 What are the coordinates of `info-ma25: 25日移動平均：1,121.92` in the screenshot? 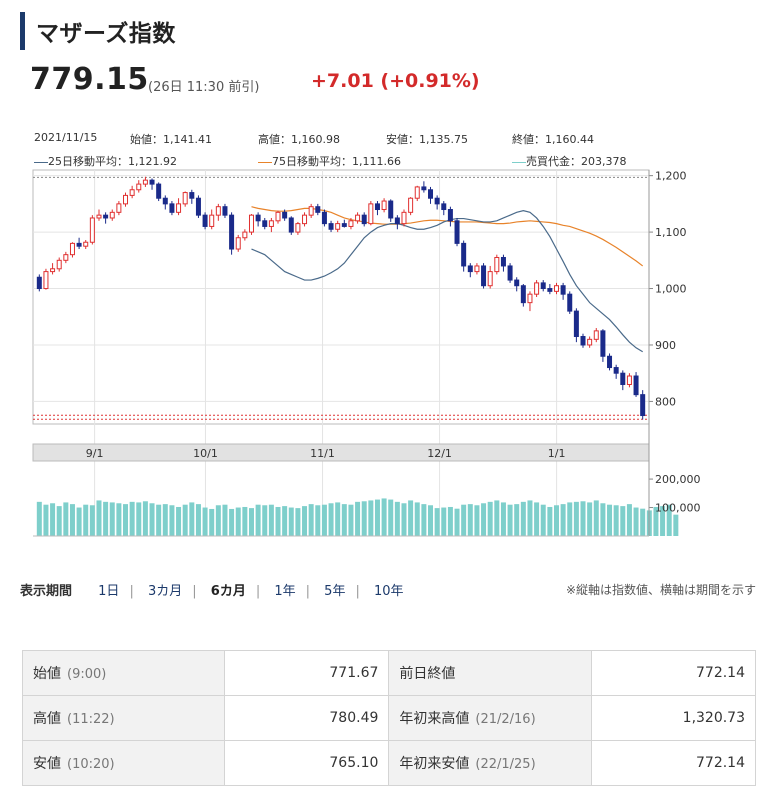 It's located at (105, 161).